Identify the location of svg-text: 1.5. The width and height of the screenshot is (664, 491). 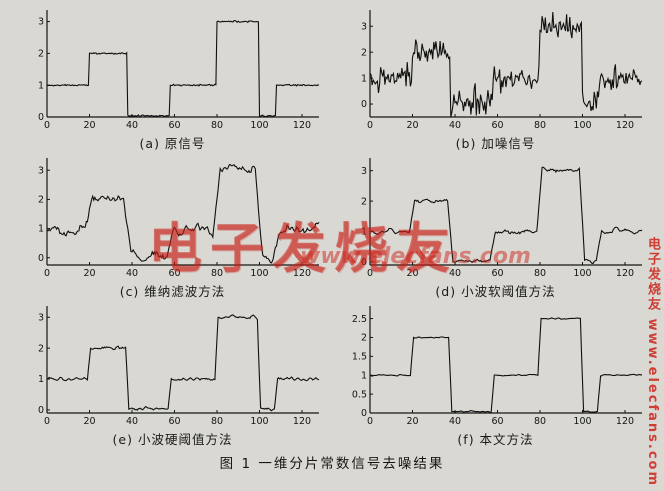
(358, 357).